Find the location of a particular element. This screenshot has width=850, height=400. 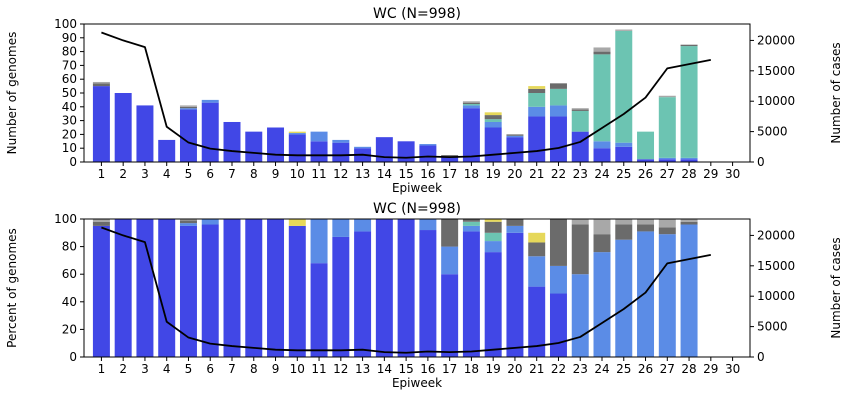

x-tick-label: 6 is located at coordinates (210, 369).